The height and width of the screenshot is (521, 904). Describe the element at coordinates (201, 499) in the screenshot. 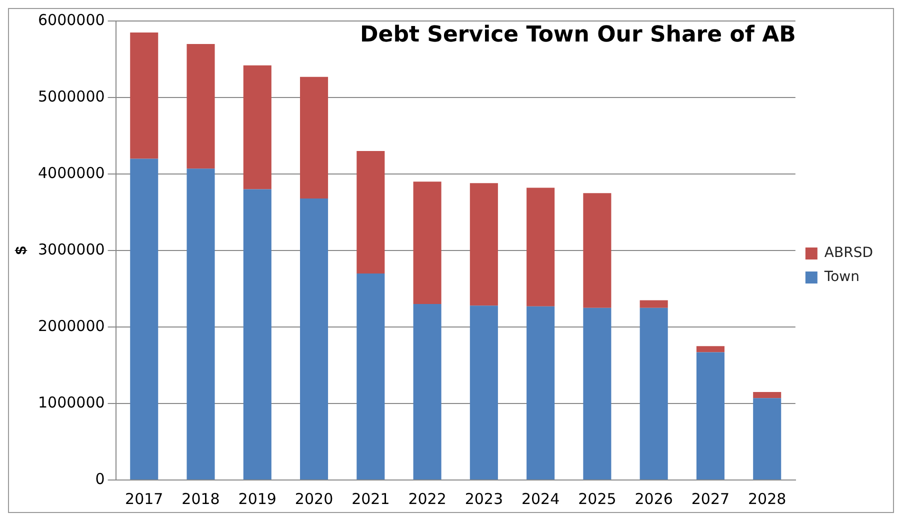

I see `x-tick-label: 2018` at that location.